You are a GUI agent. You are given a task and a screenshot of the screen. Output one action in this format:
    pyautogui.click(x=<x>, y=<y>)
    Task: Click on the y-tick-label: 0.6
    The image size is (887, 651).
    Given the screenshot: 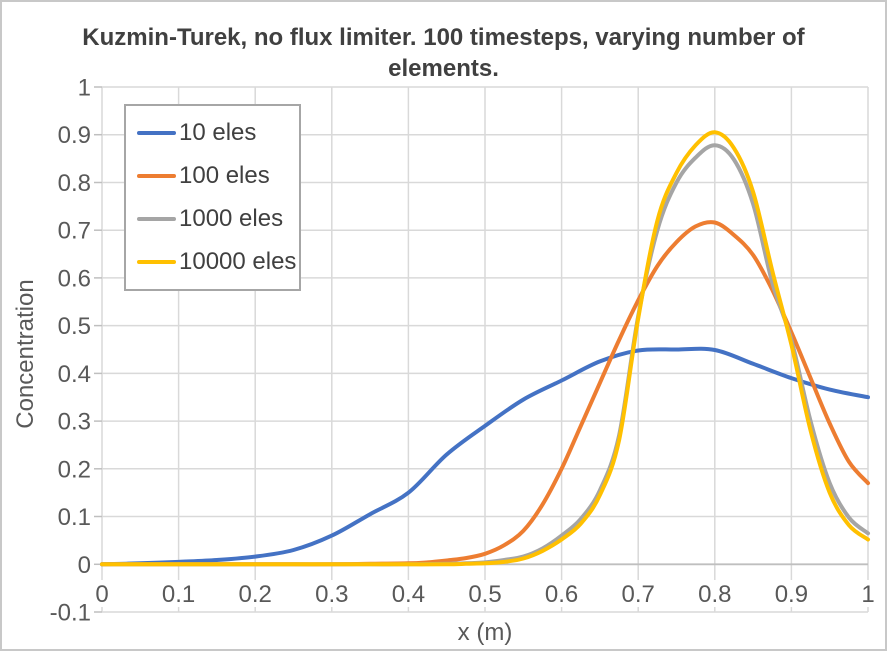 What is the action you would take?
    pyautogui.click(x=74, y=278)
    